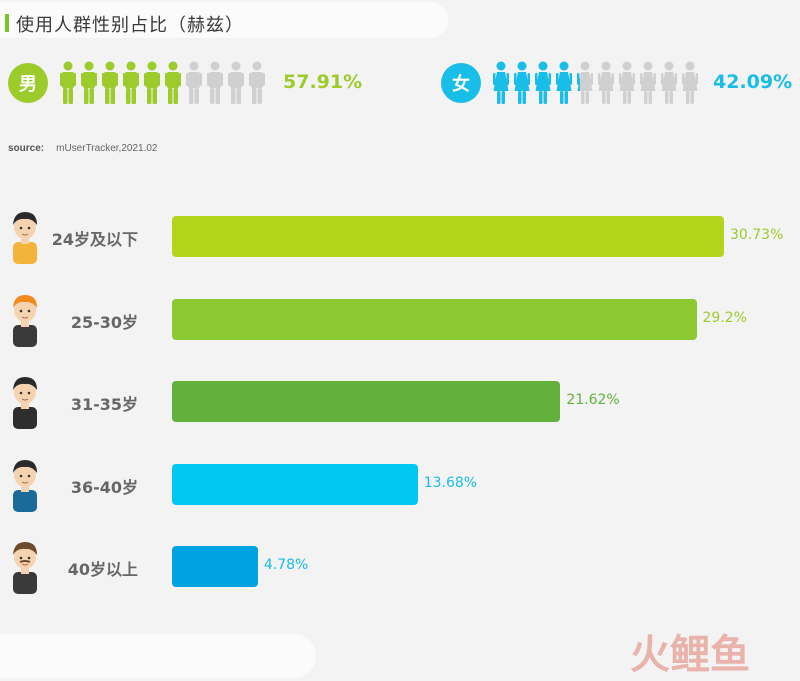  What do you see at coordinates (753, 82) in the screenshot?
I see `female-percent: 42.09%` at bounding box center [753, 82].